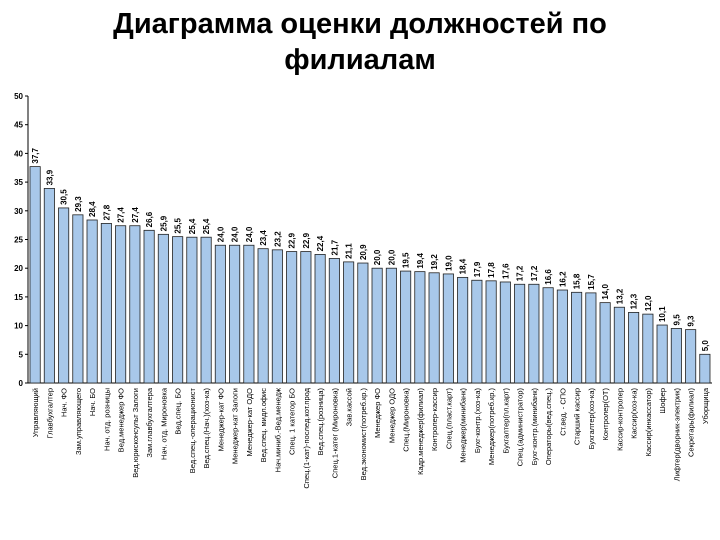  I want to click on value-label: 10,1, so click(662, 314).